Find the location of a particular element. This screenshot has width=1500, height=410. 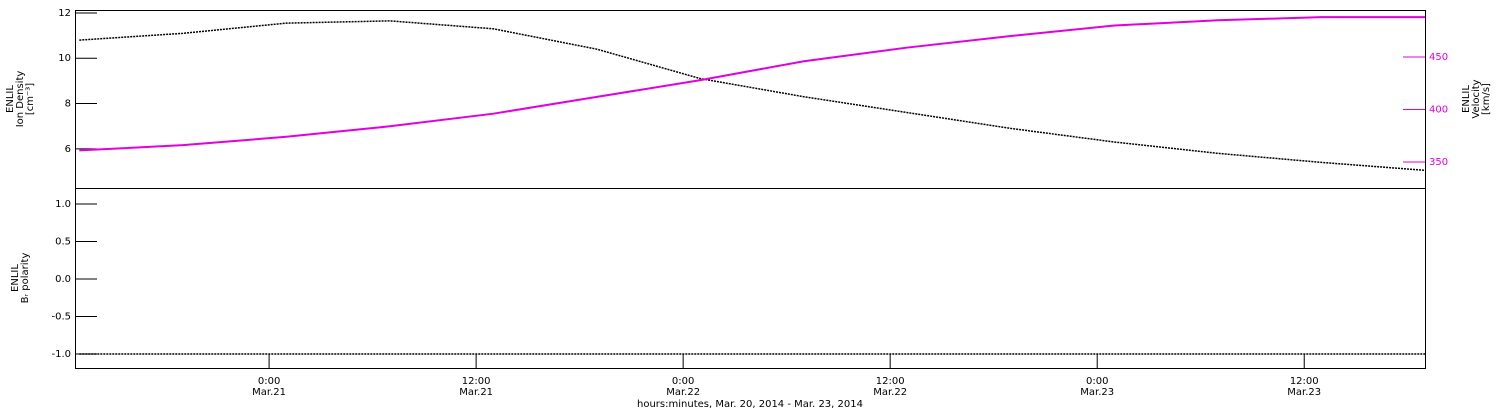

y2-tick-label: 350 is located at coordinates (1438, 162).